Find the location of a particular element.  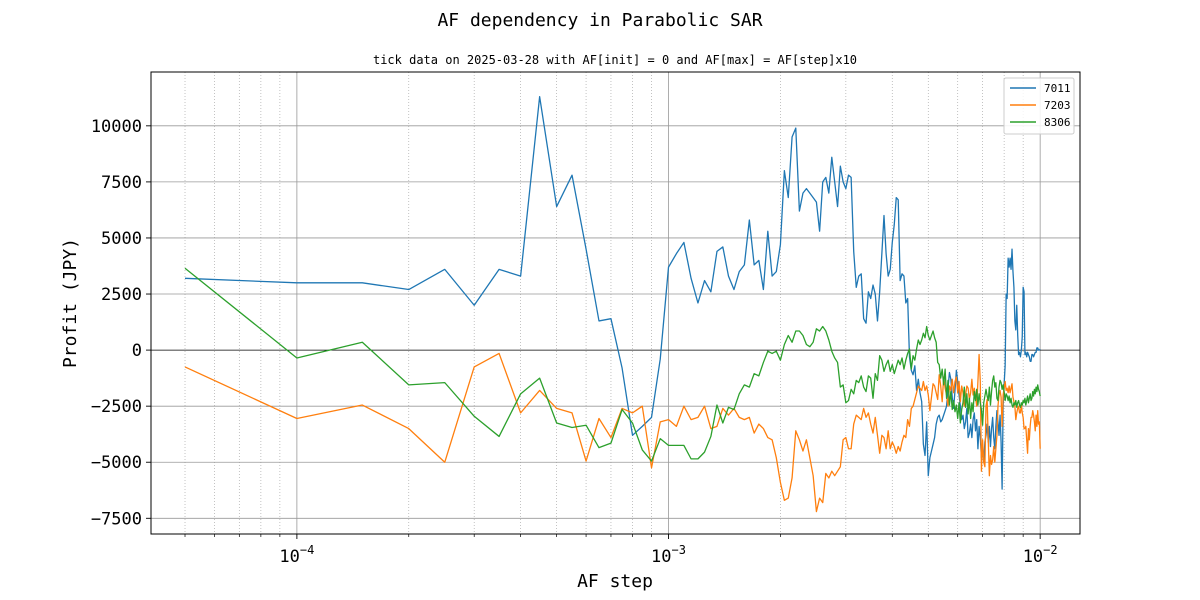

x-tick-label: 10⁻³ is located at coordinates (668, 555).